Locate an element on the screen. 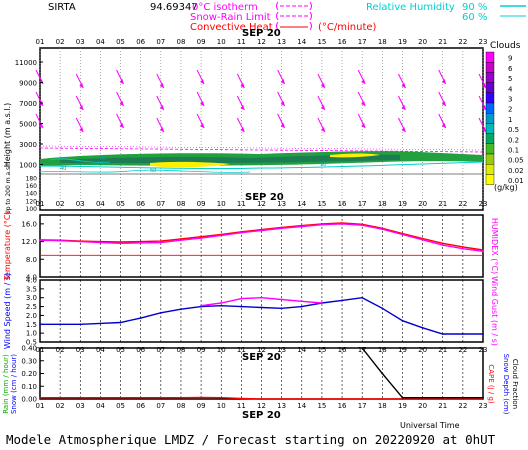 The image size is (528, 450). date-label-bottom: SEP 20 is located at coordinates (261, 415).